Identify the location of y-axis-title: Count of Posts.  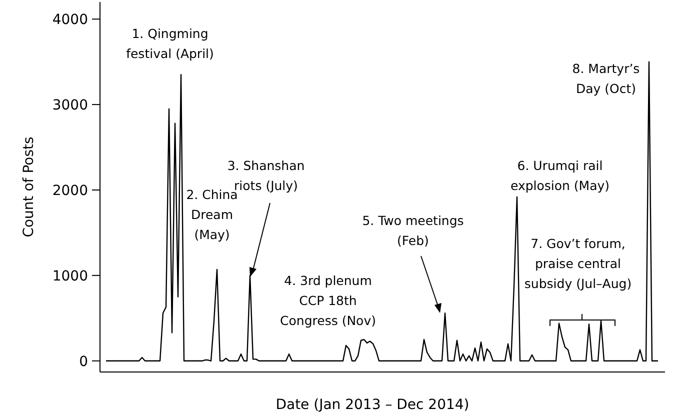
(29, 187).